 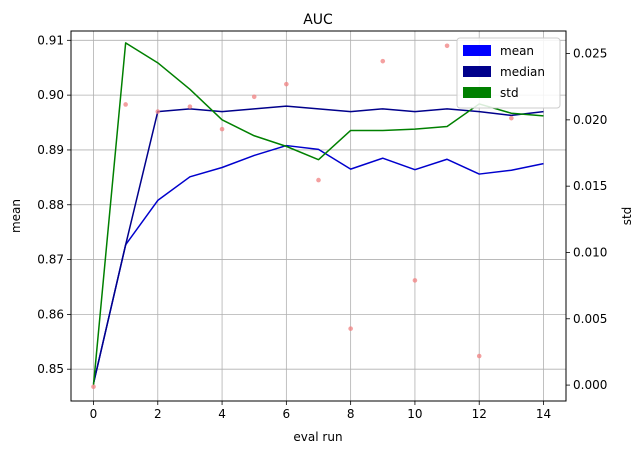 I want to click on x-tick-label: 14, so click(x=543, y=414).